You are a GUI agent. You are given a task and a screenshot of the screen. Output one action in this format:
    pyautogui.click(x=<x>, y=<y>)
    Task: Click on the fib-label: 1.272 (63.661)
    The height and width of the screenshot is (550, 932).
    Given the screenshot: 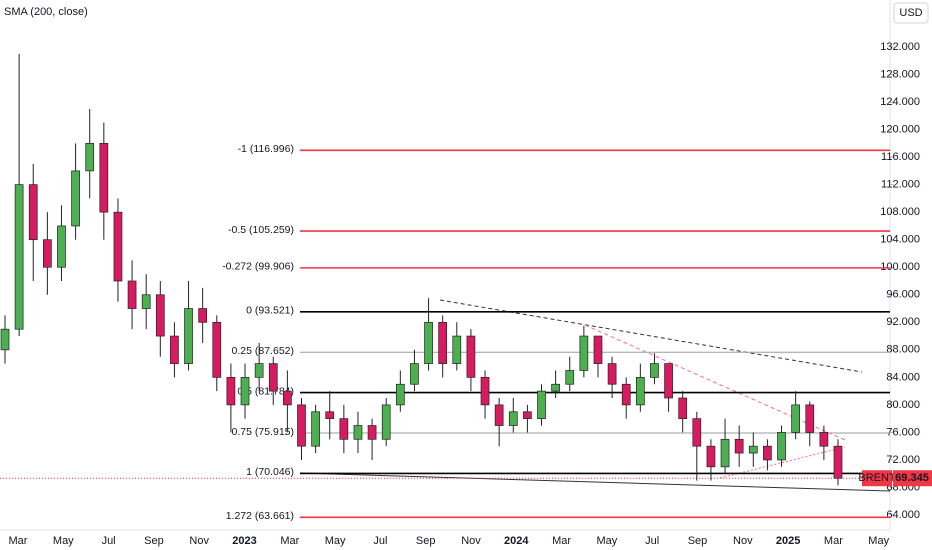 What is the action you would take?
    pyautogui.click(x=260, y=516)
    